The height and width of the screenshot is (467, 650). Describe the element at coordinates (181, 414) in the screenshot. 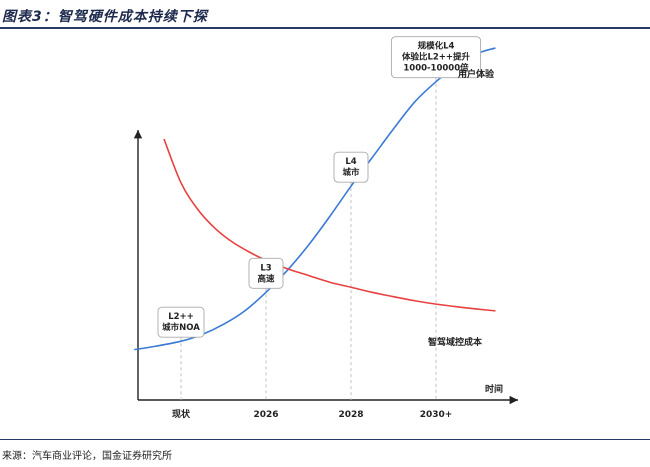

I see `x-tick-label: 现状` at that location.